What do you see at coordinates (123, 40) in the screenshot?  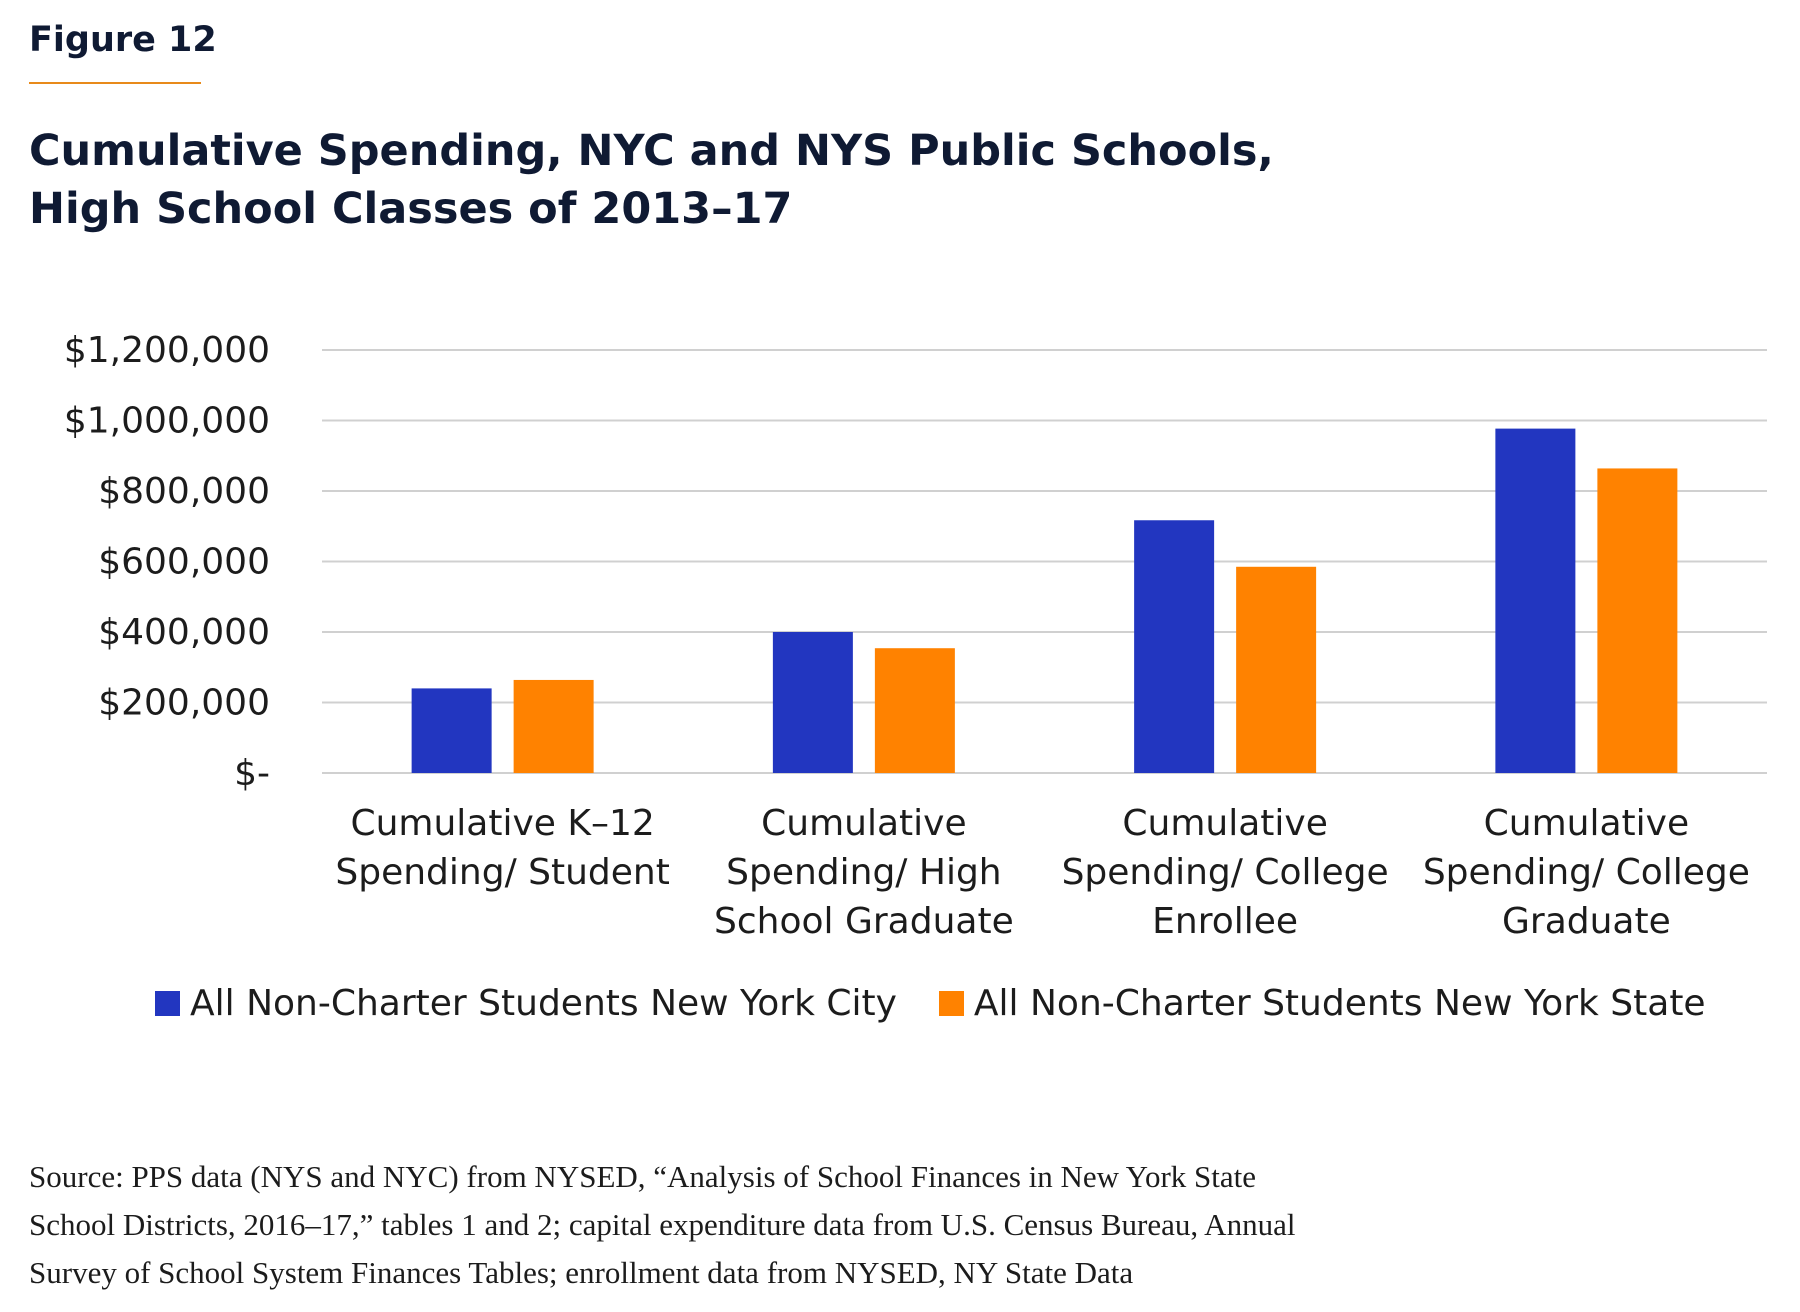 I see `figure-label: Figure 12` at bounding box center [123, 40].